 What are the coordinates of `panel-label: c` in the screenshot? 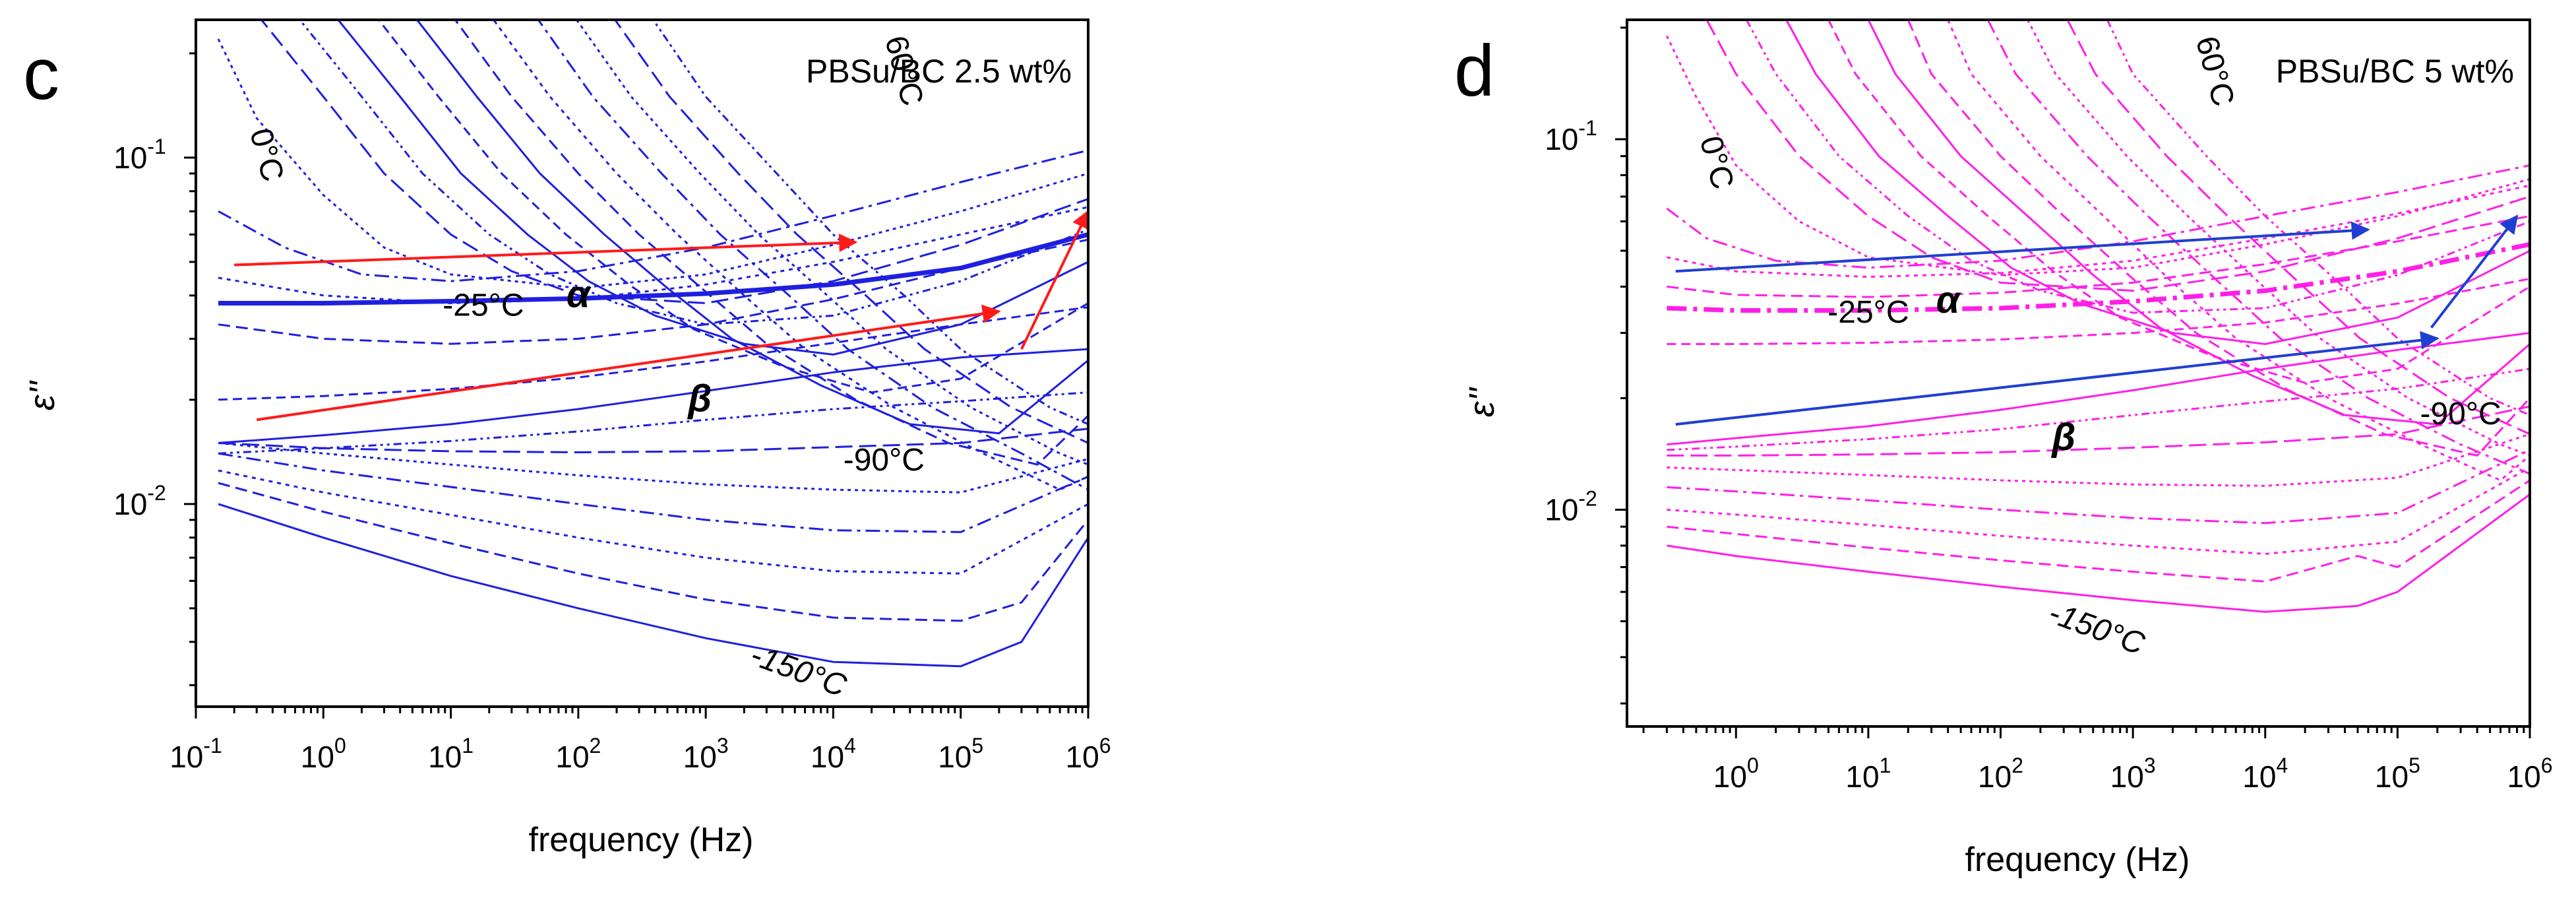 It's located at (41, 74).